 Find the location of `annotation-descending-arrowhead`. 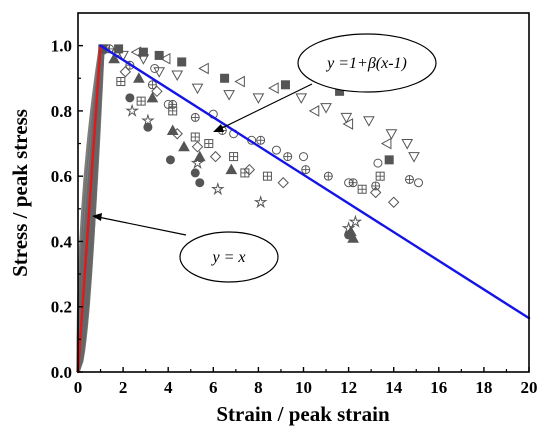

annotation-descending-arrowhead is located at coordinates (218, 128).